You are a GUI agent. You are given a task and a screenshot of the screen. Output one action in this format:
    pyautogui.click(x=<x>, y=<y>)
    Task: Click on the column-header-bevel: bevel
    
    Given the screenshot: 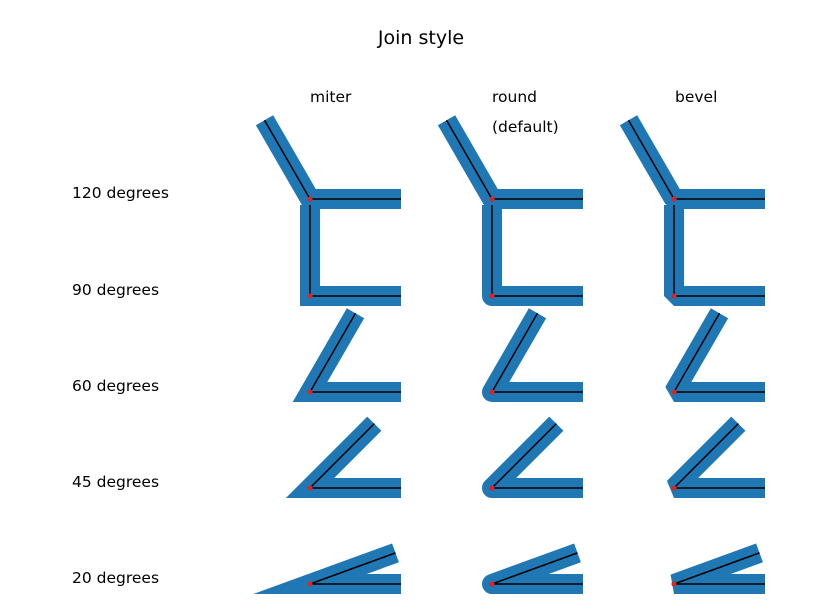 What is the action you would take?
    pyautogui.click(x=696, y=97)
    